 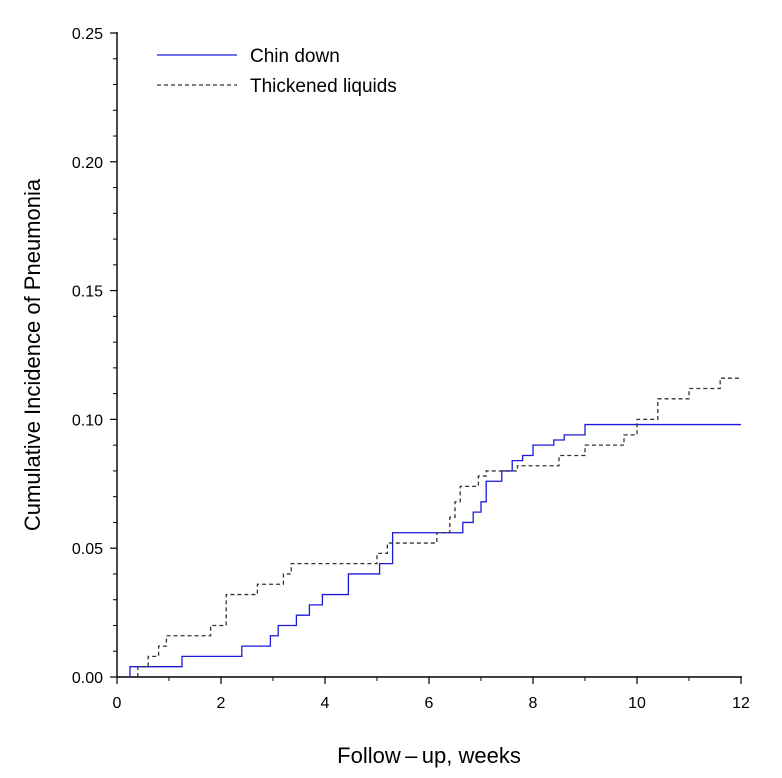 What do you see at coordinates (87, 549) in the screenshot?
I see `y-tick-label: 0.05` at bounding box center [87, 549].